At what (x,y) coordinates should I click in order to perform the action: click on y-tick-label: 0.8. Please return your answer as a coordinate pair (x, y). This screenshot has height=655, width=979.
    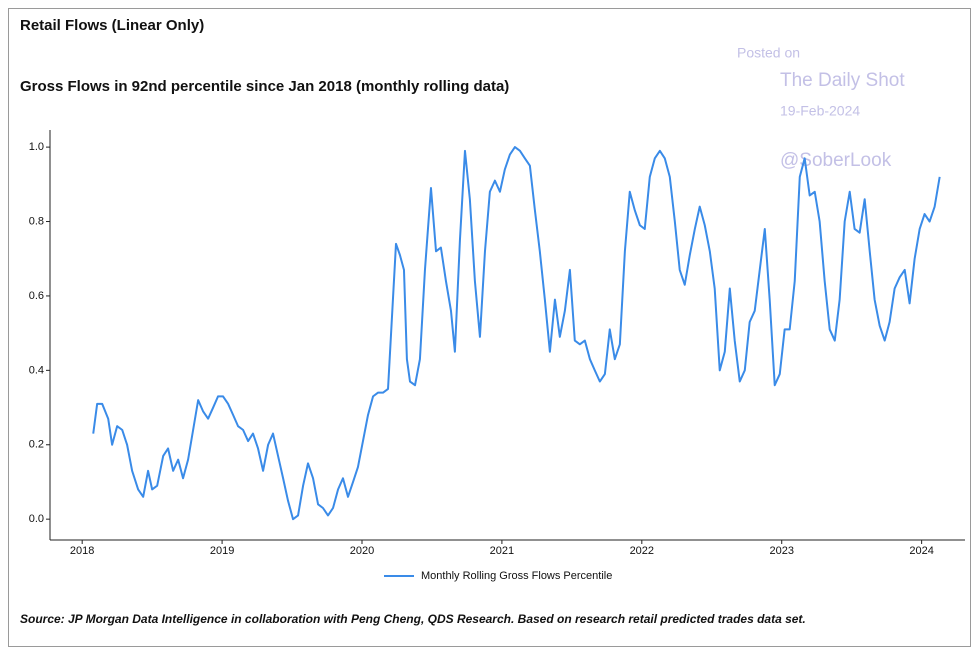
    Looking at the image, I should click on (36, 221).